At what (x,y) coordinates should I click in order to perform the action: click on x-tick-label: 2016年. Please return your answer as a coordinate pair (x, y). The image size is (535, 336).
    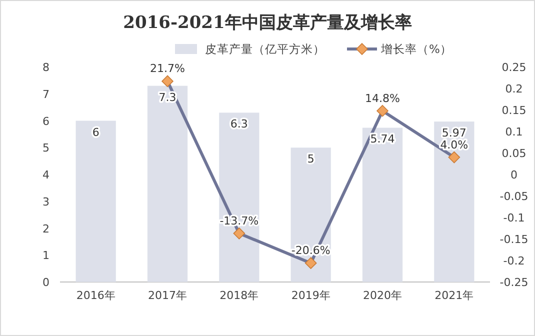
    Looking at the image, I should click on (96, 295).